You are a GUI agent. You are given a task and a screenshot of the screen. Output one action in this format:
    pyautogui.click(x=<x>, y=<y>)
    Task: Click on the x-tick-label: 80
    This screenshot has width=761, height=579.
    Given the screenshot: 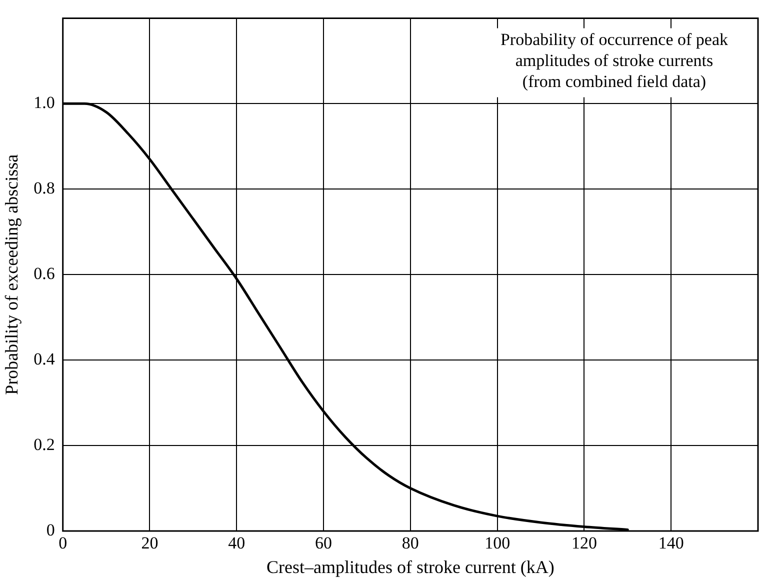 What is the action you would take?
    pyautogui.click(x=410, y=543)
    